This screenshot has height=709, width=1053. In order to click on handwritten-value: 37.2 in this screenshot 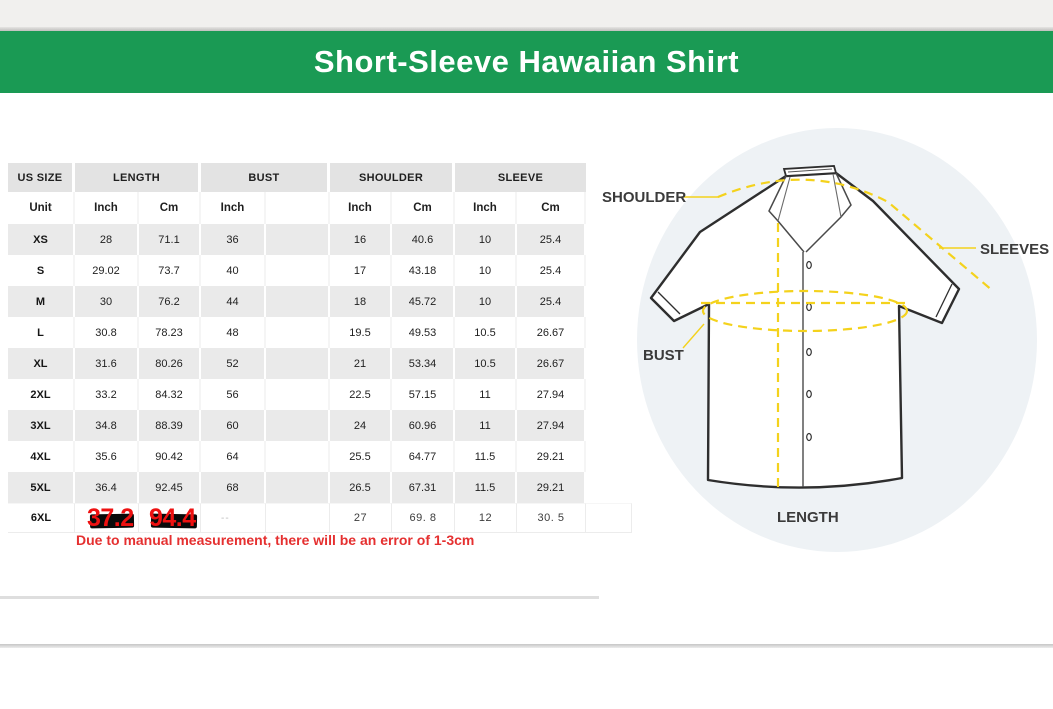, I will do `click(110, 518)`.